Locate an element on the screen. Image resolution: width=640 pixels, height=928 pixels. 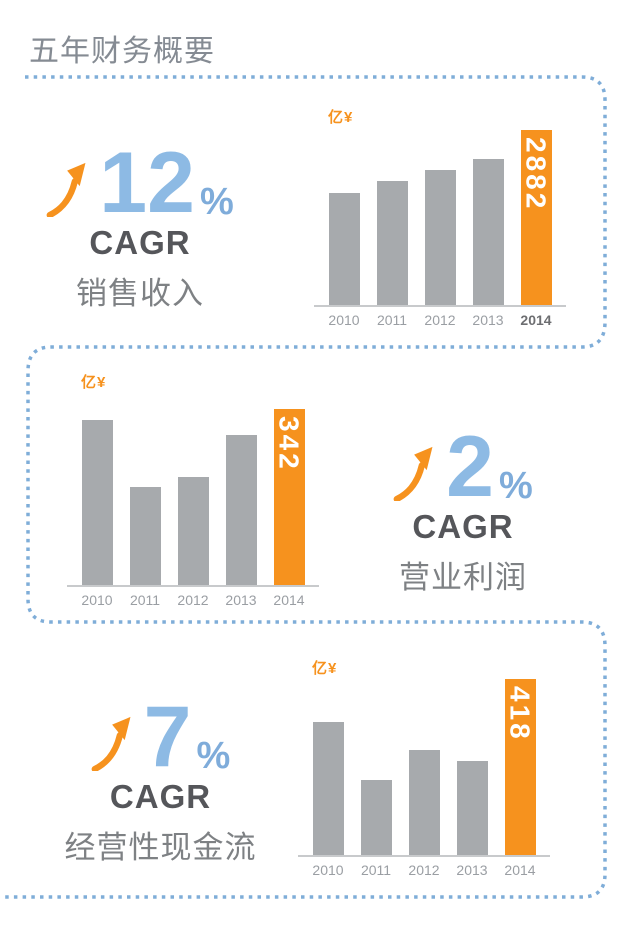
cagr-block-sales-revenue: 12 % CAGR 销售收入 is located at coordinates (140, 223).